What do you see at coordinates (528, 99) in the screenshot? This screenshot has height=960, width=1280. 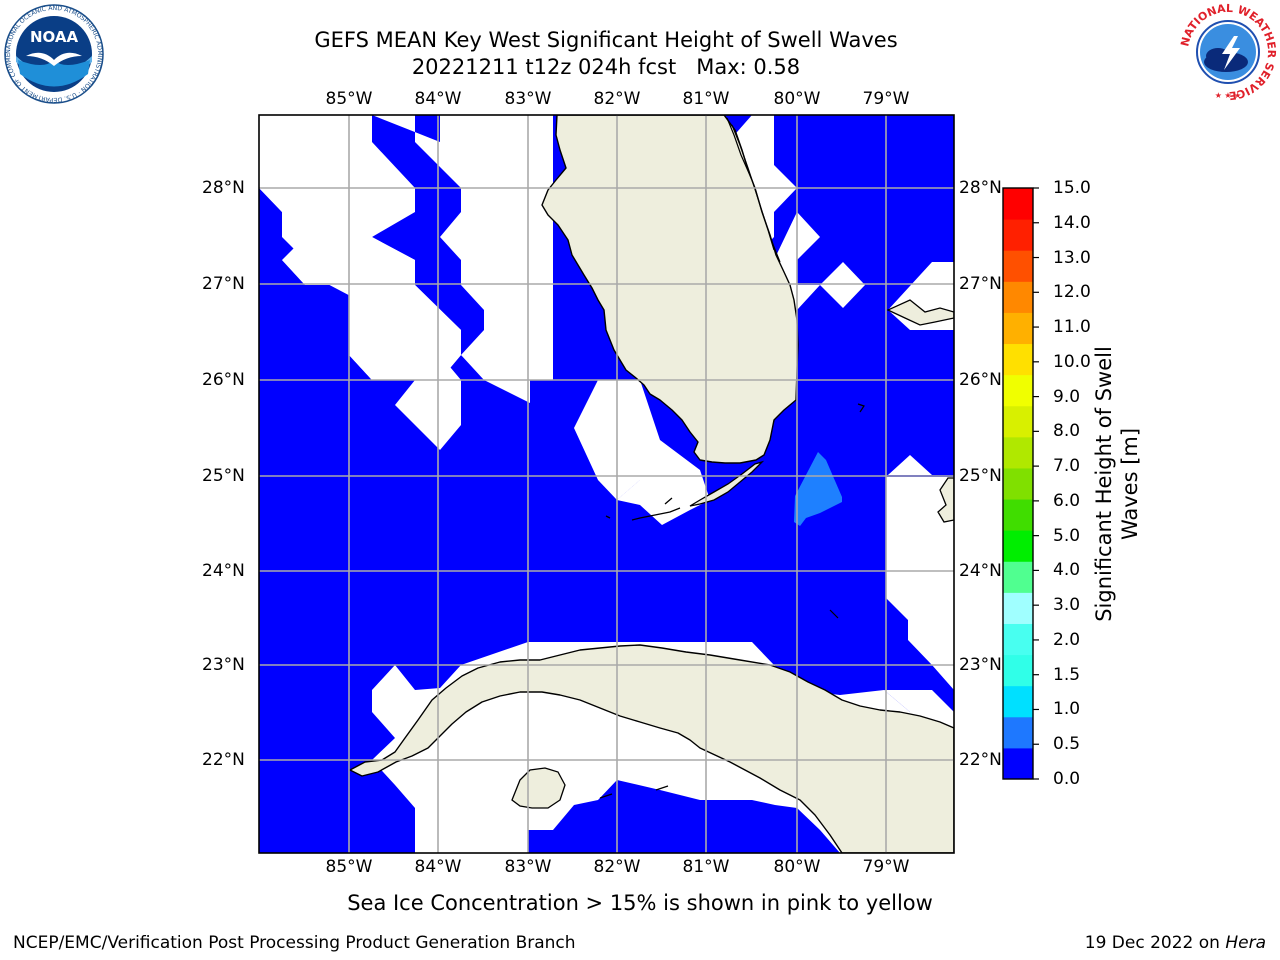 I see `lon-label-top: 83°W` at bounding box center [528, 99].